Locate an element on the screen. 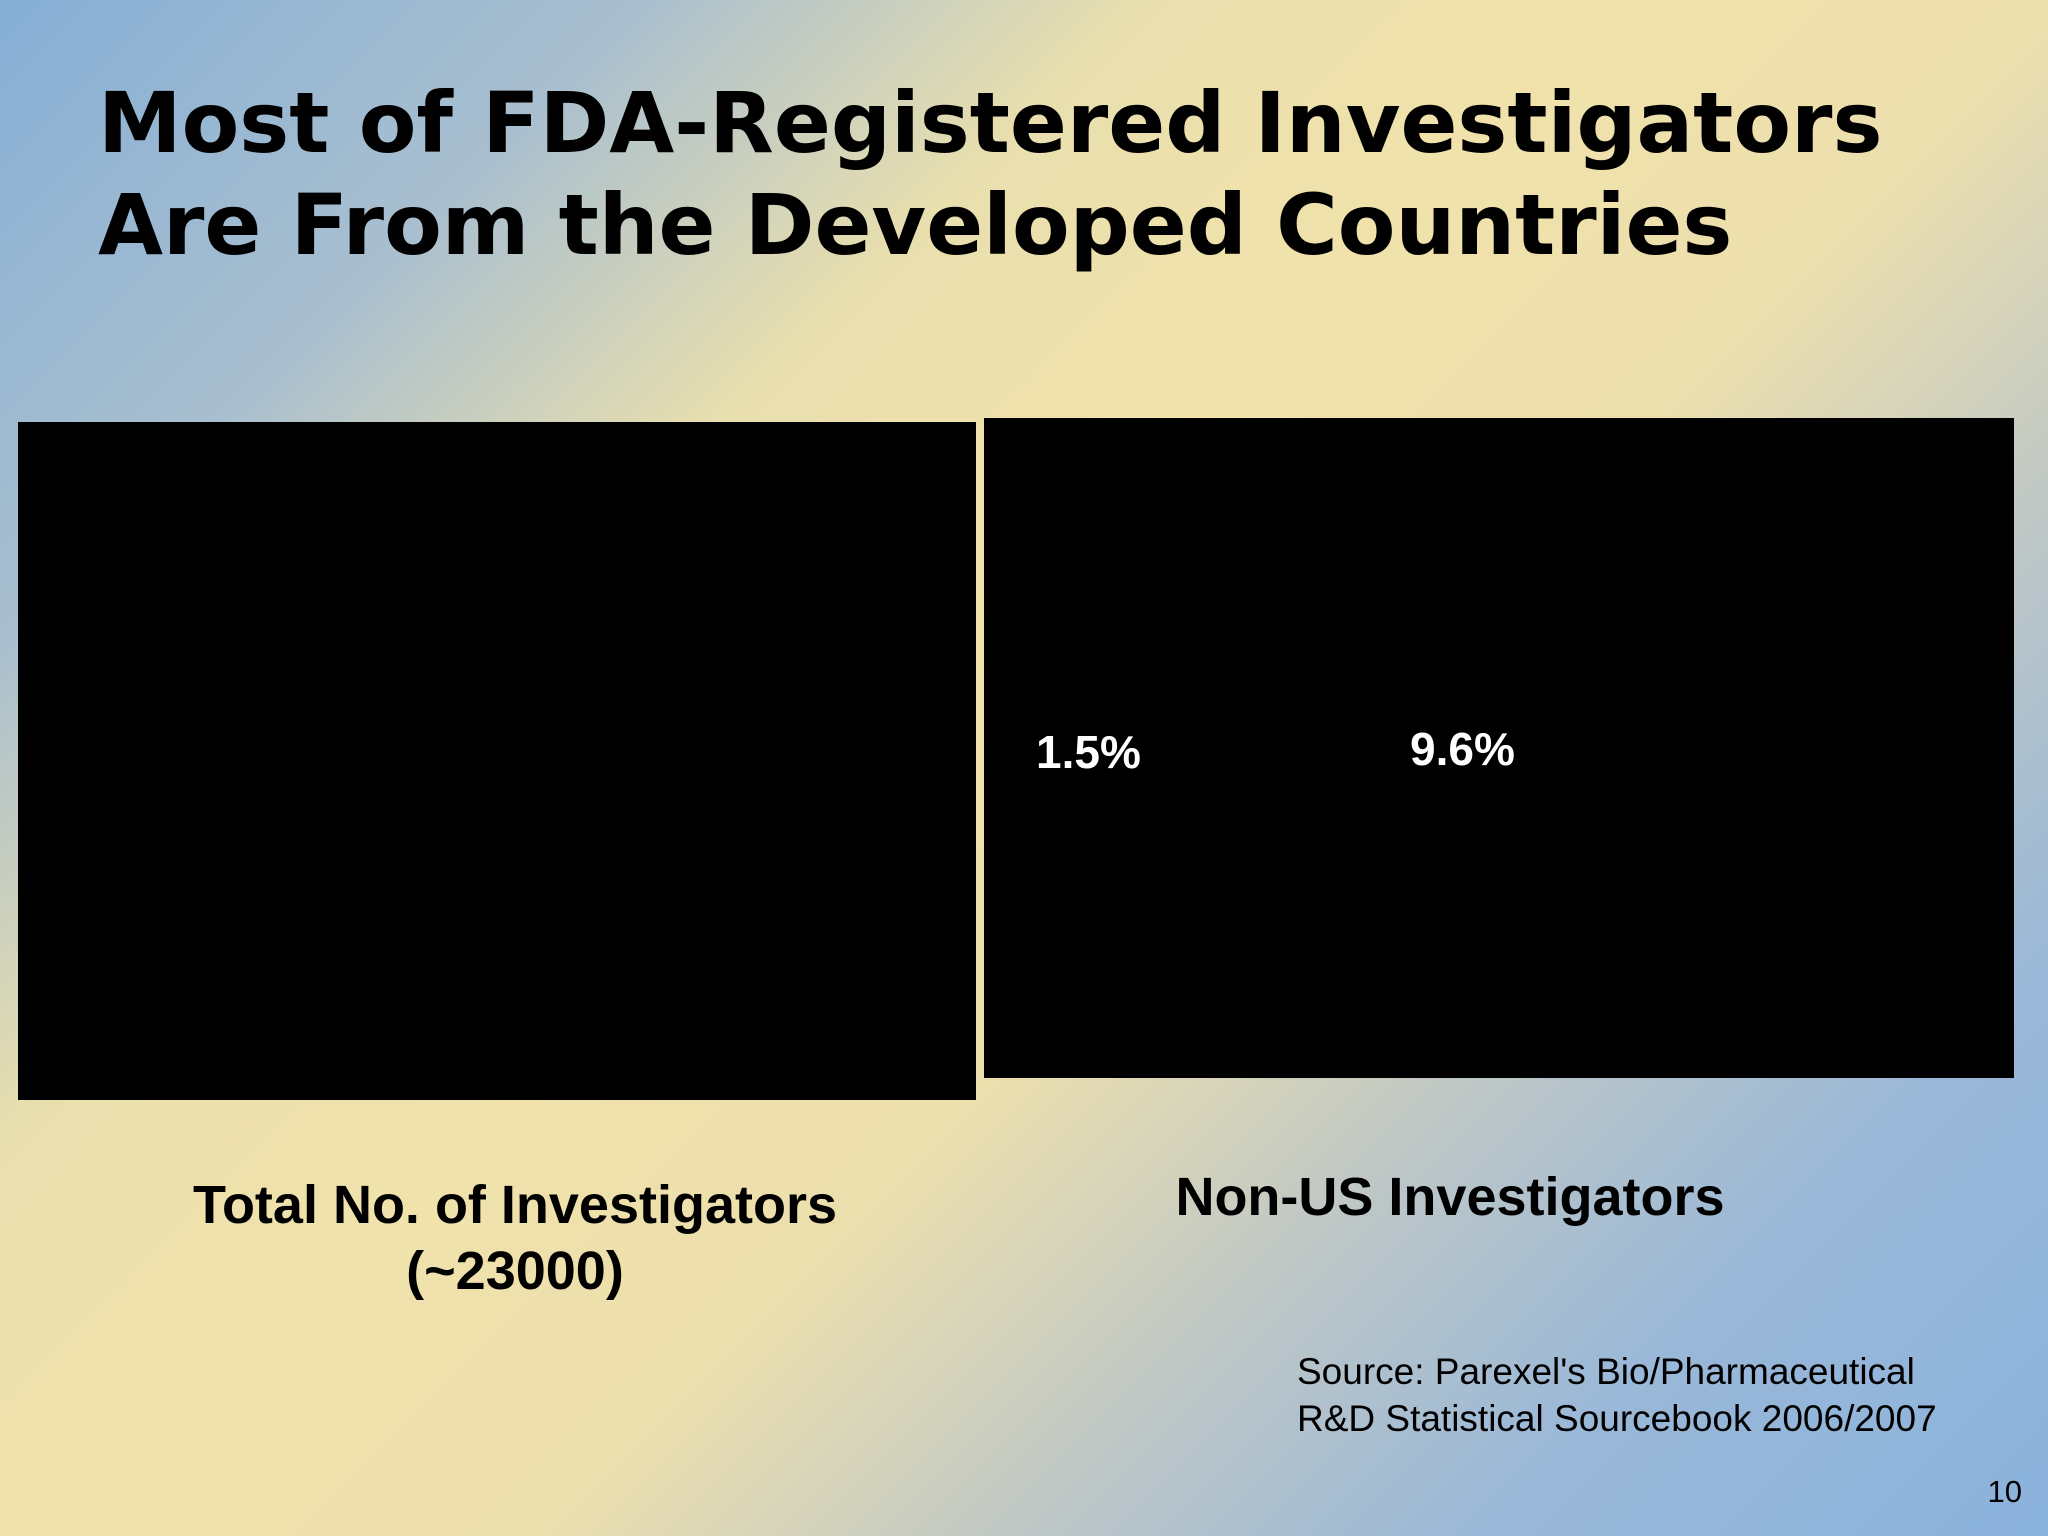  source-note-line-2: R&D Statistical Sourcebook 2006/2007 is located at coordinates (1617, 1418).